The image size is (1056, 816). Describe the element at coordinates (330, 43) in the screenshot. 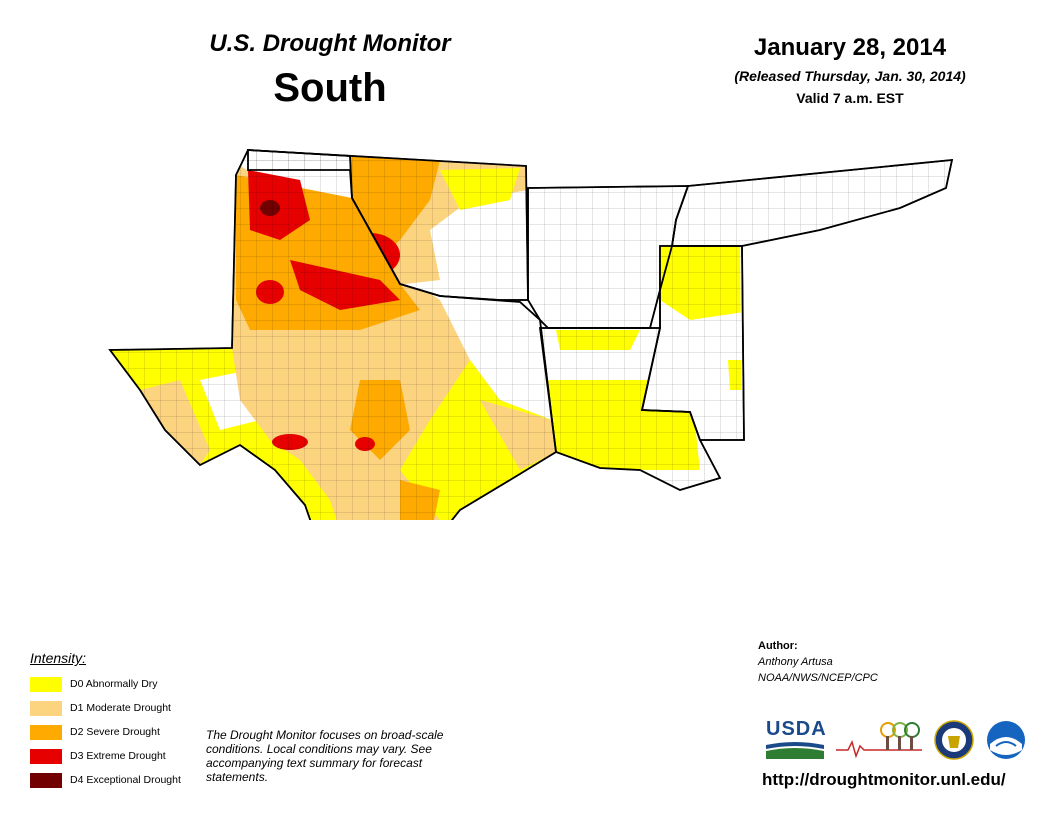

I see `map-title: U.S. Drought Monitor` at that location.